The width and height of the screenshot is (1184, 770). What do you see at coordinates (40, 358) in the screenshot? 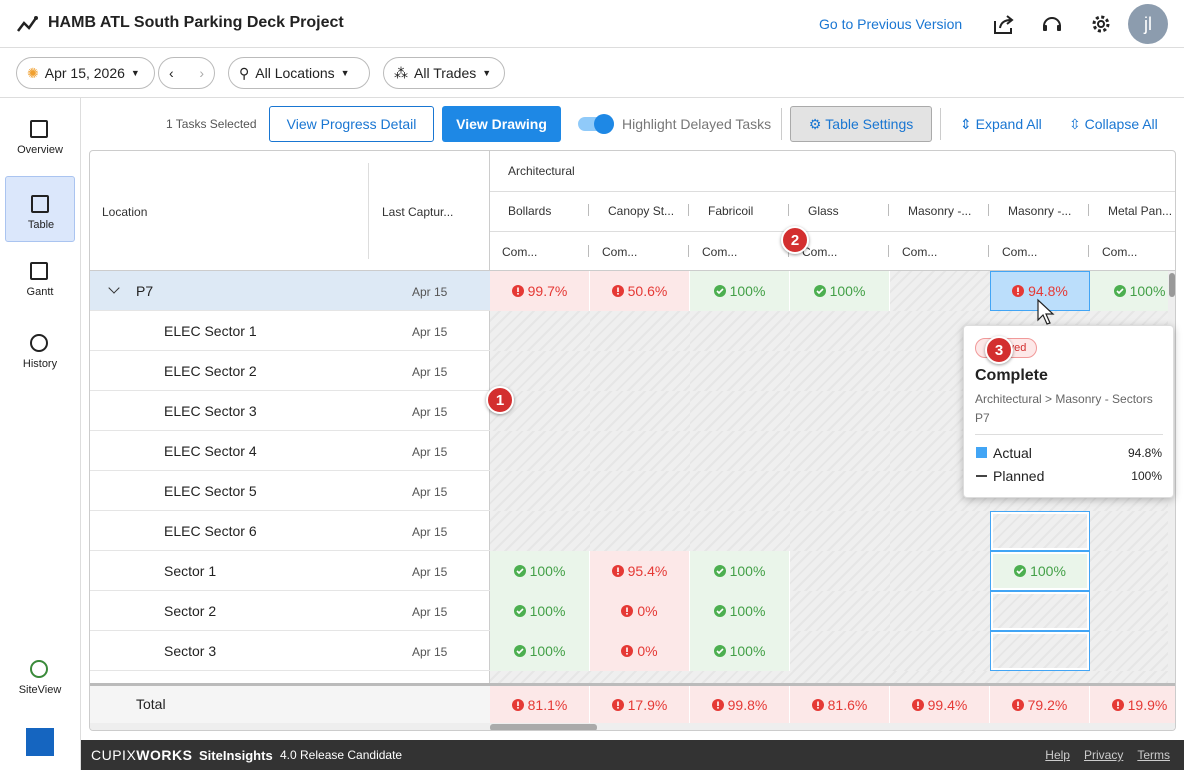
I see `nav-item: History` at bounding box center [40, 358].